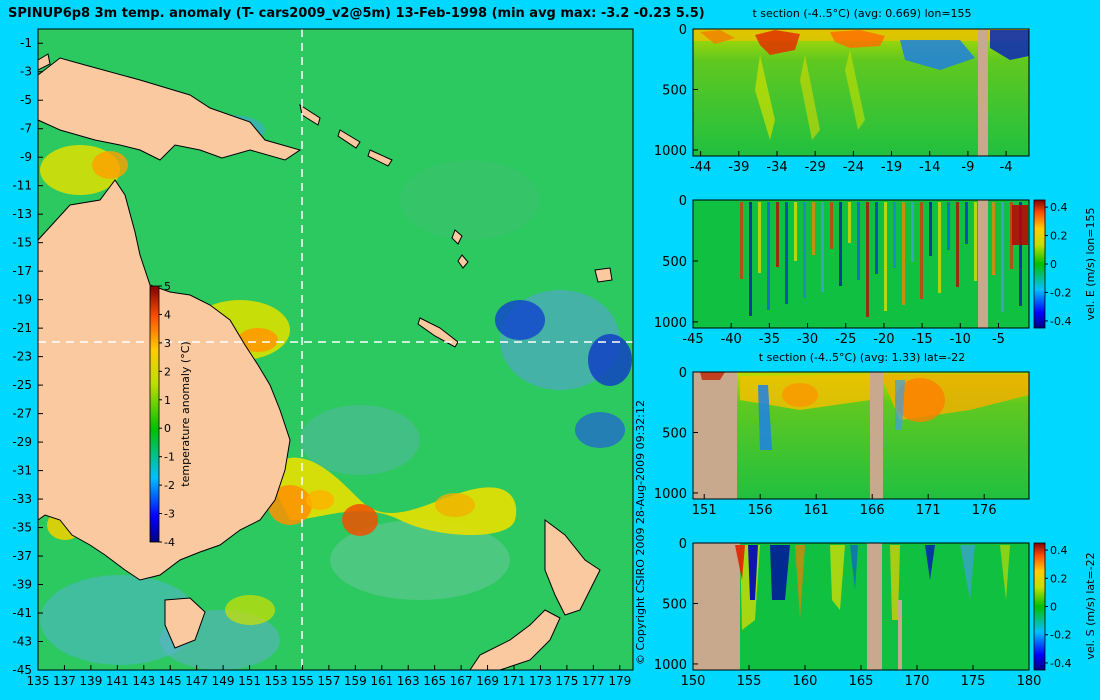 The width and height of the screenshot is (1100, 700). Describe the element at coordinates (328, 681) in the screenshot. I see `x-tick-label: 157` at that location.